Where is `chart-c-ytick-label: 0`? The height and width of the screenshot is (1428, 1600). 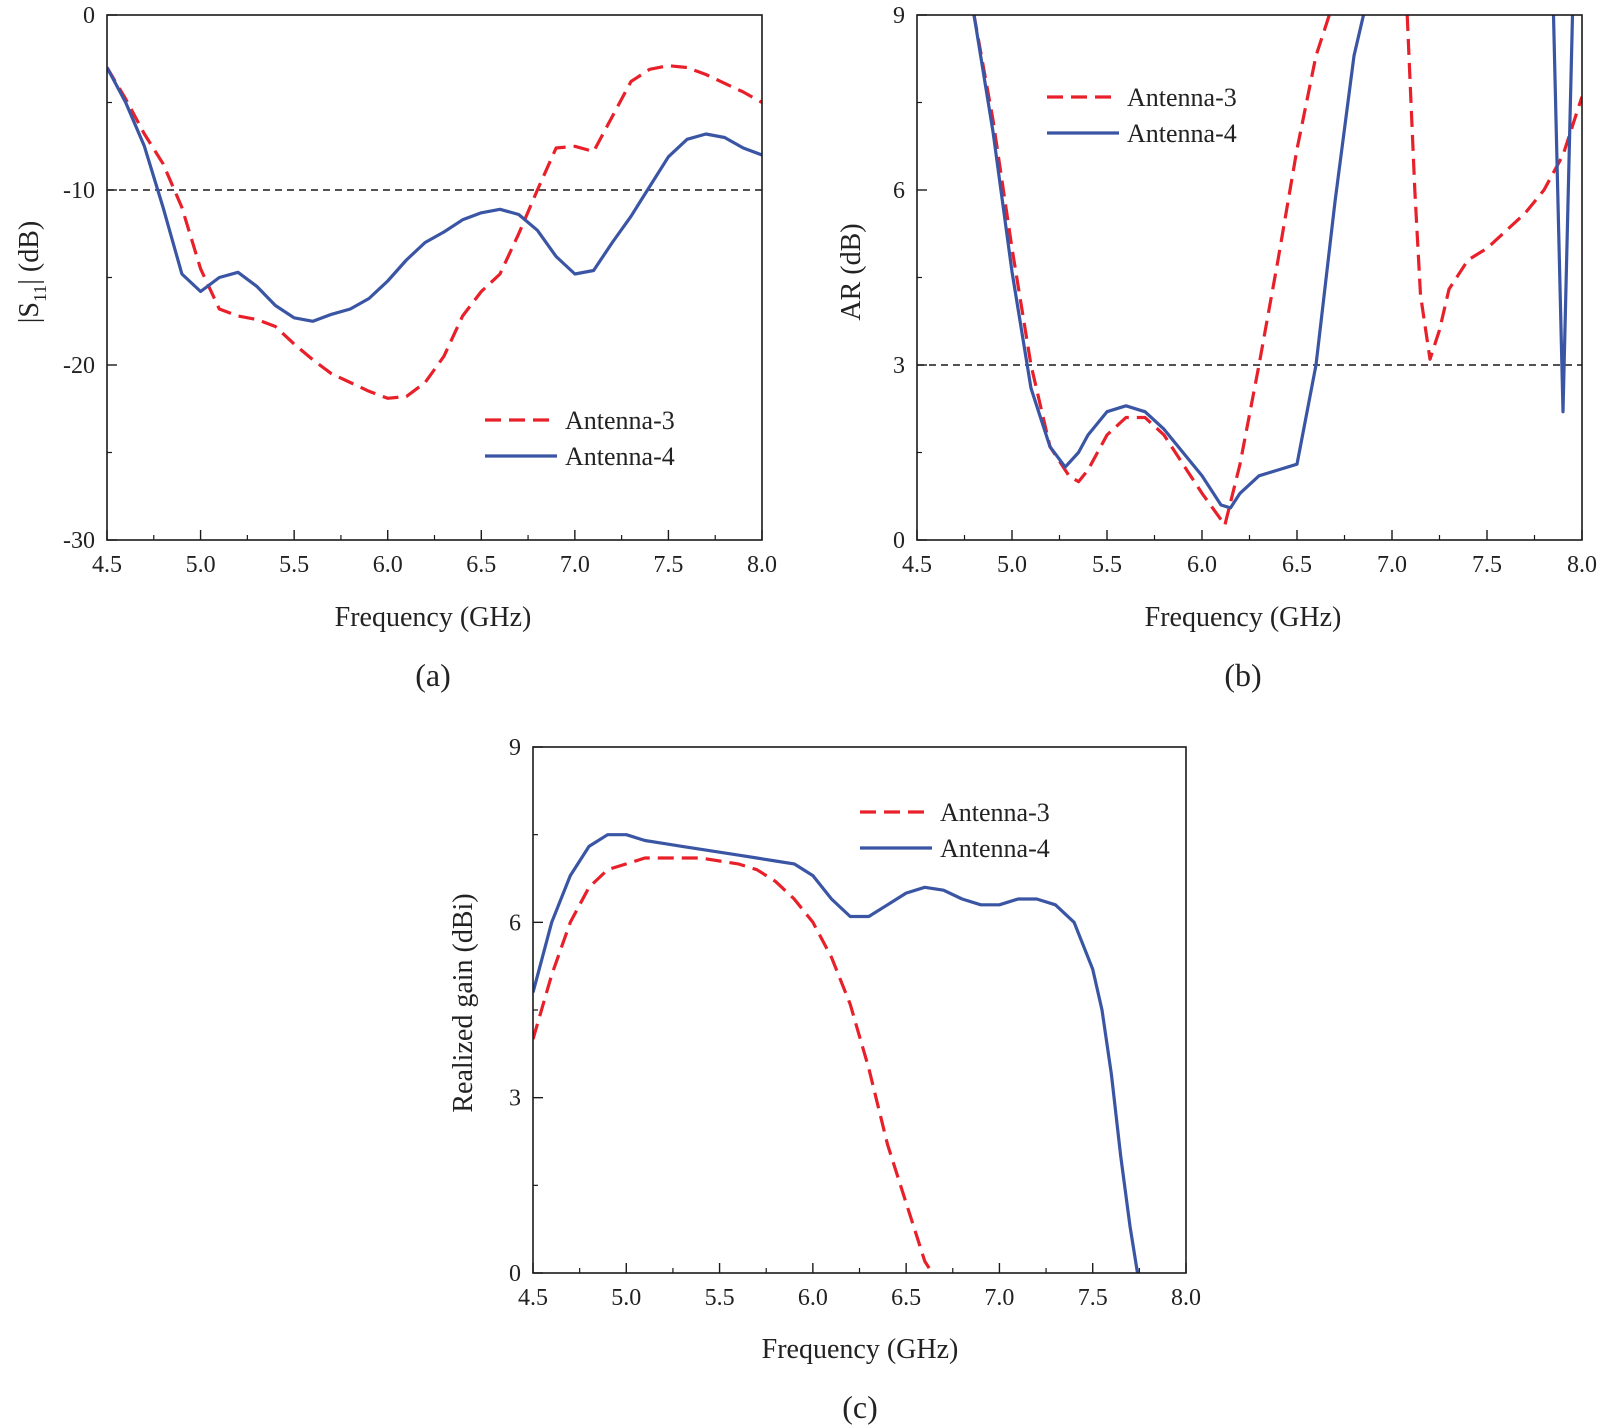
chart-c-ytick-label: 0 is located at coordinates (515, 1274).